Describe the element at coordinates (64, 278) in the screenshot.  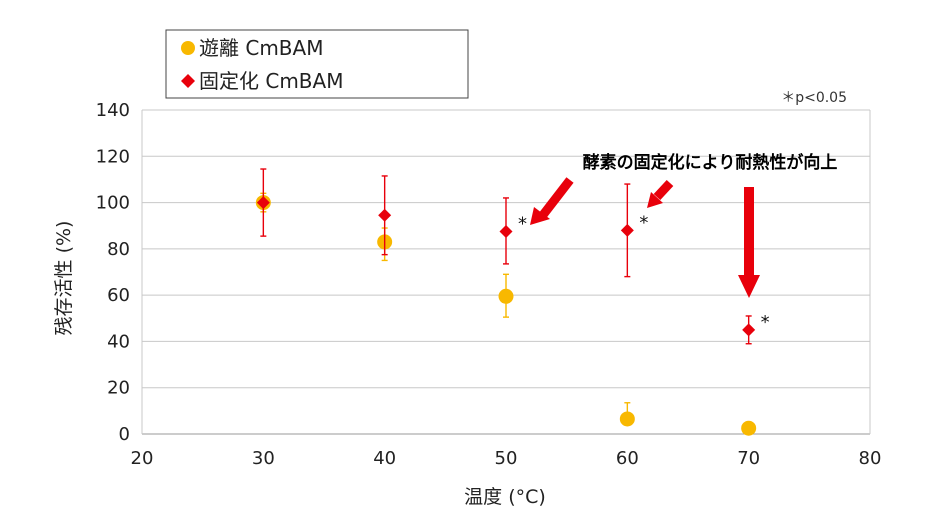
I see `y-axis-label: 残存活性 (%)` at that location.